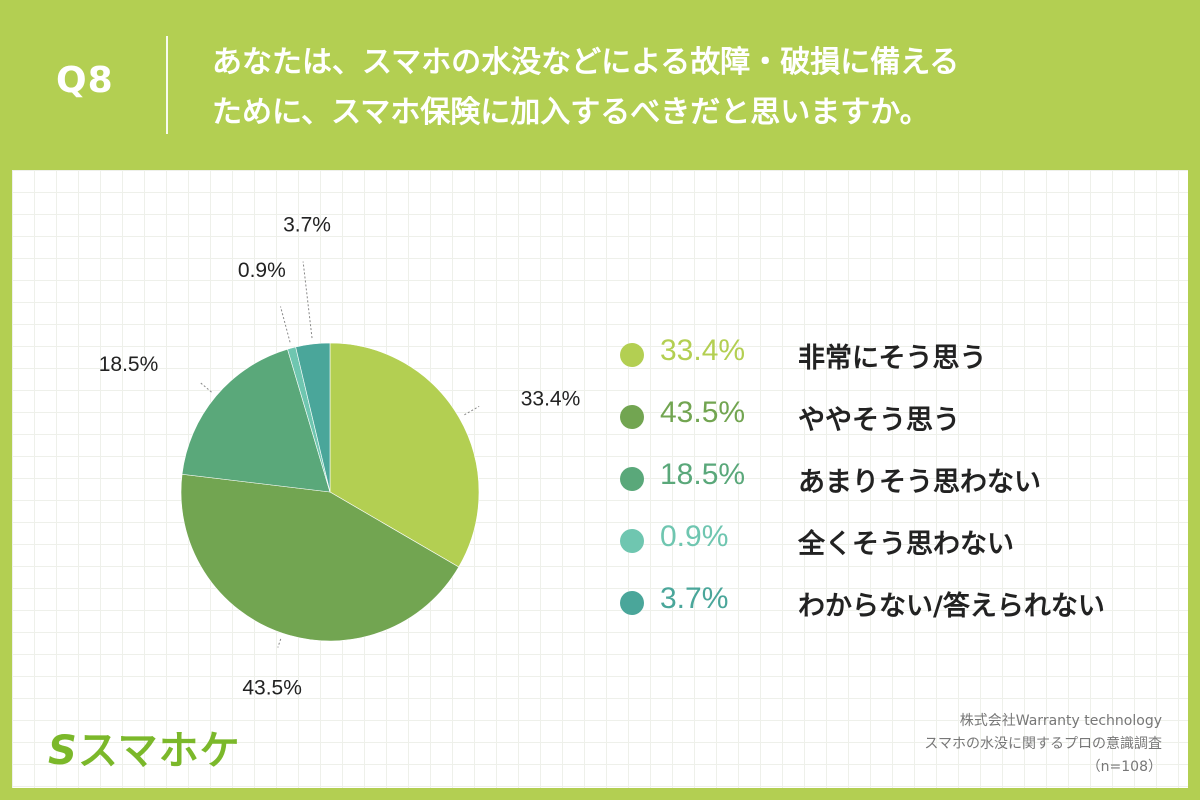  What do you see at coordinates (167, 85) in the screenshot?
I see `header-divider` at bounding box center [167, 85].